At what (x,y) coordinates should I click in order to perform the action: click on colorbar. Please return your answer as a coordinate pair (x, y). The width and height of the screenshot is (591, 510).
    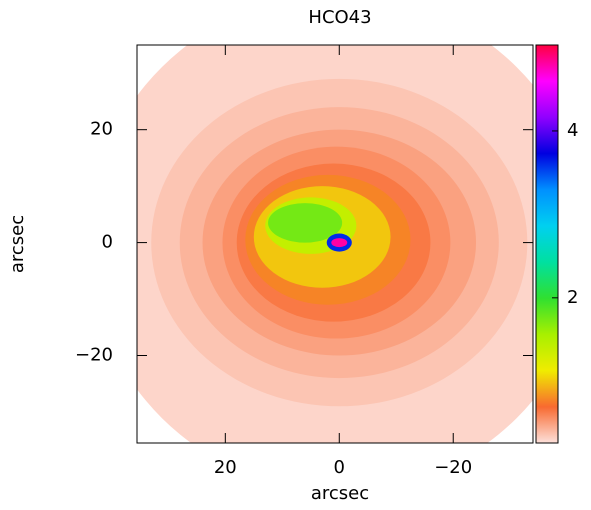
    Looking at the image, I should click on (547, 244).